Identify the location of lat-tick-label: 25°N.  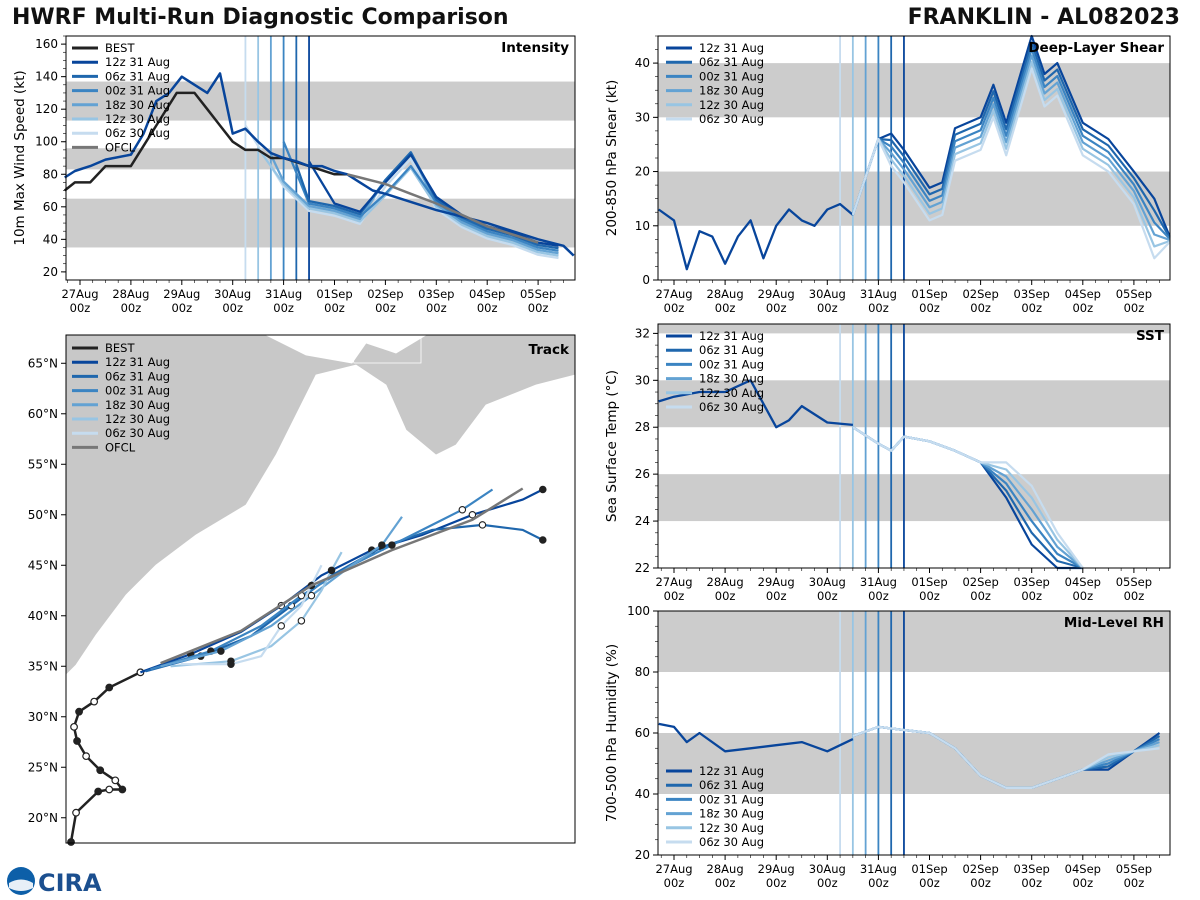
(43, 767).